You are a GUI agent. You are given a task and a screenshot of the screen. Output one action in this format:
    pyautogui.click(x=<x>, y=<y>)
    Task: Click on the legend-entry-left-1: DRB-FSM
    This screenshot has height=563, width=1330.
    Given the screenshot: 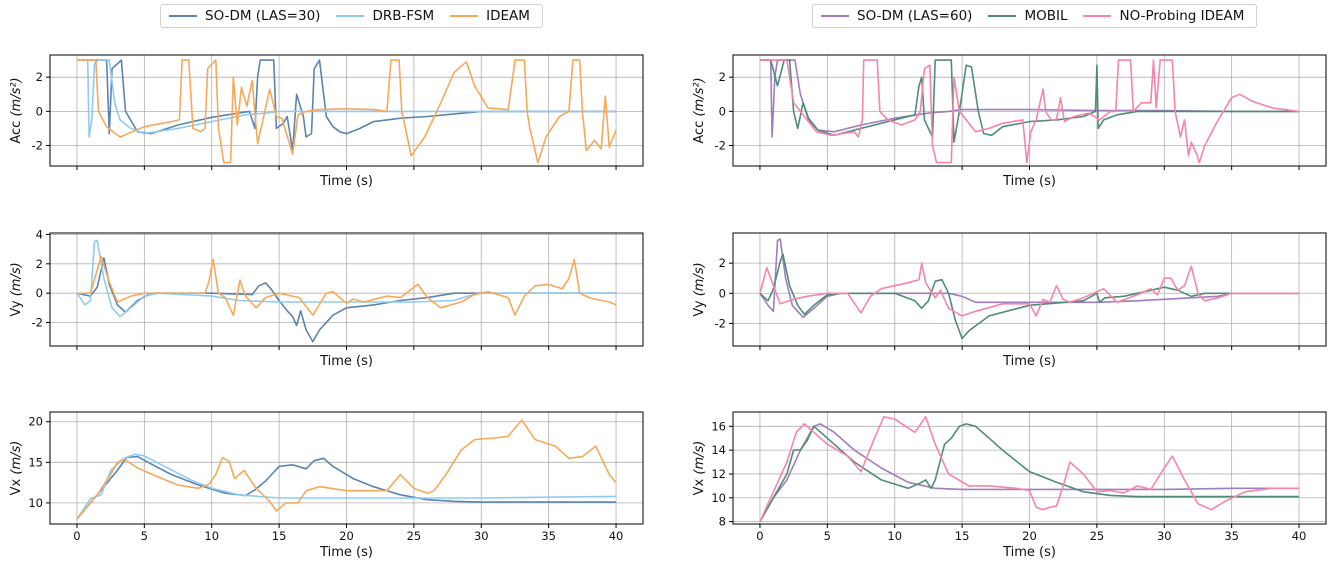 What is the action you would take?
    pyautogui.click(x=385, y=16)
    